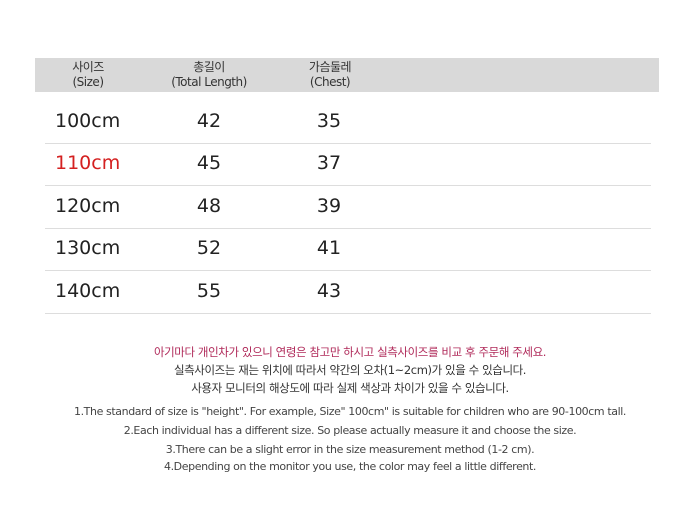 This screenshot has width=700, height=525. What do you see at coordinates (329, 248) in the screenshot?
I see `chest-cell: 41` at bounding box center [329, 248].